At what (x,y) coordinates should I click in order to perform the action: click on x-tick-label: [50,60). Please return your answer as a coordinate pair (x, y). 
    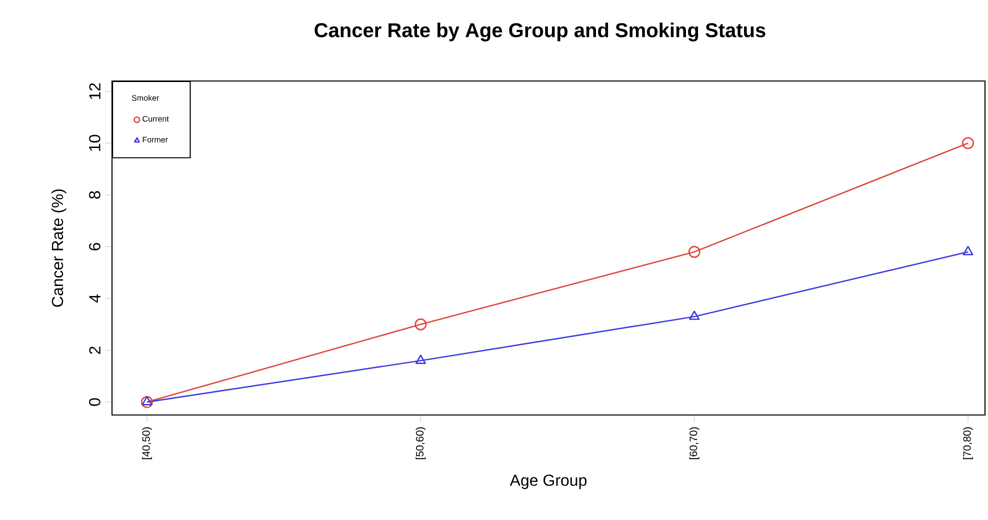
    Looking at the image, I should click on (421, 443).